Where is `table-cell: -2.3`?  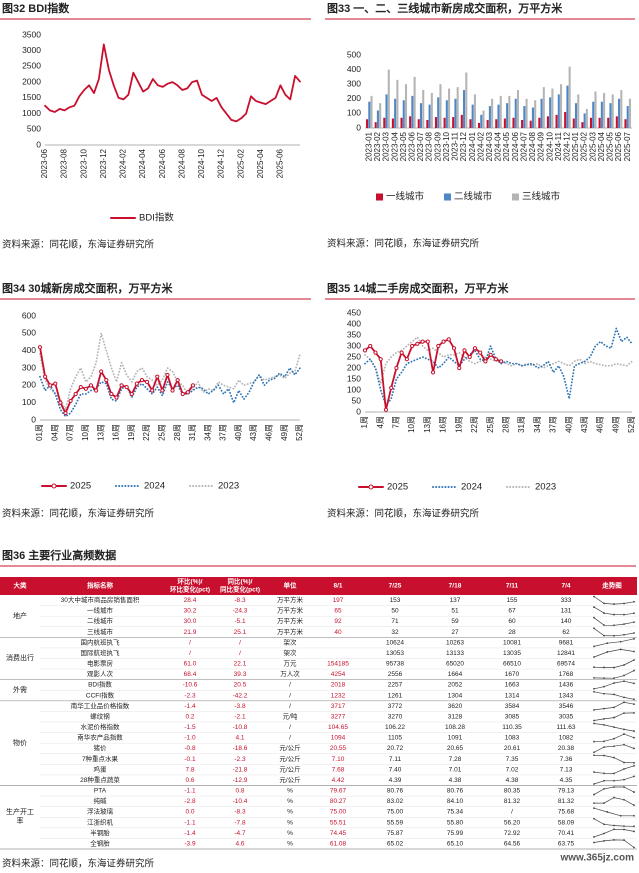 table-cell: -2.3 is located at coordinates (190, 695).